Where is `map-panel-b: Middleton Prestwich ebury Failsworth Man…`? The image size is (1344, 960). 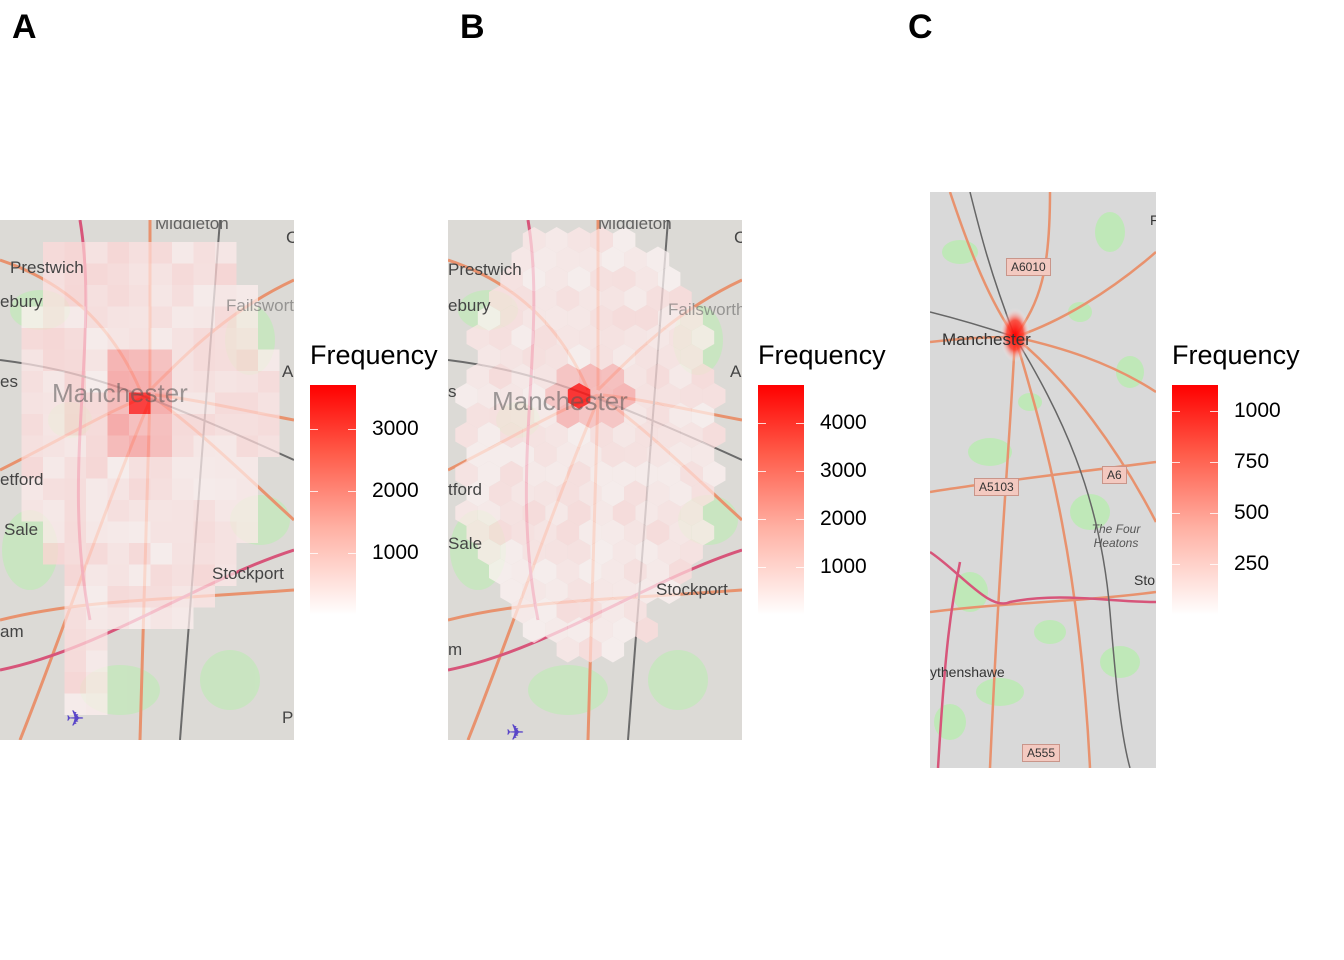 map-panel-b: Middleton Prestwich ebury Failsworth Man… is located at coordinates (595, 480).